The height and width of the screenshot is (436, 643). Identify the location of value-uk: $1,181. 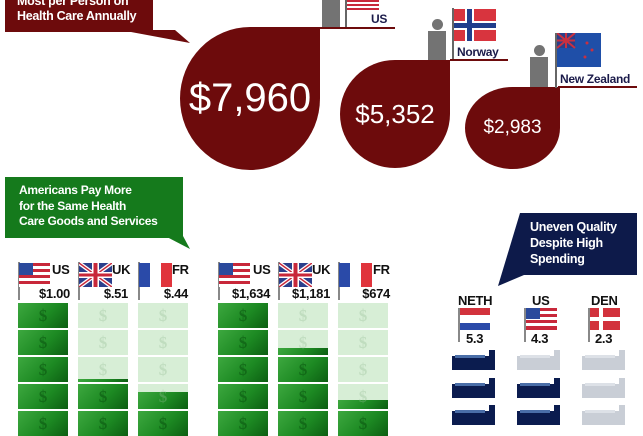
(311, 293).